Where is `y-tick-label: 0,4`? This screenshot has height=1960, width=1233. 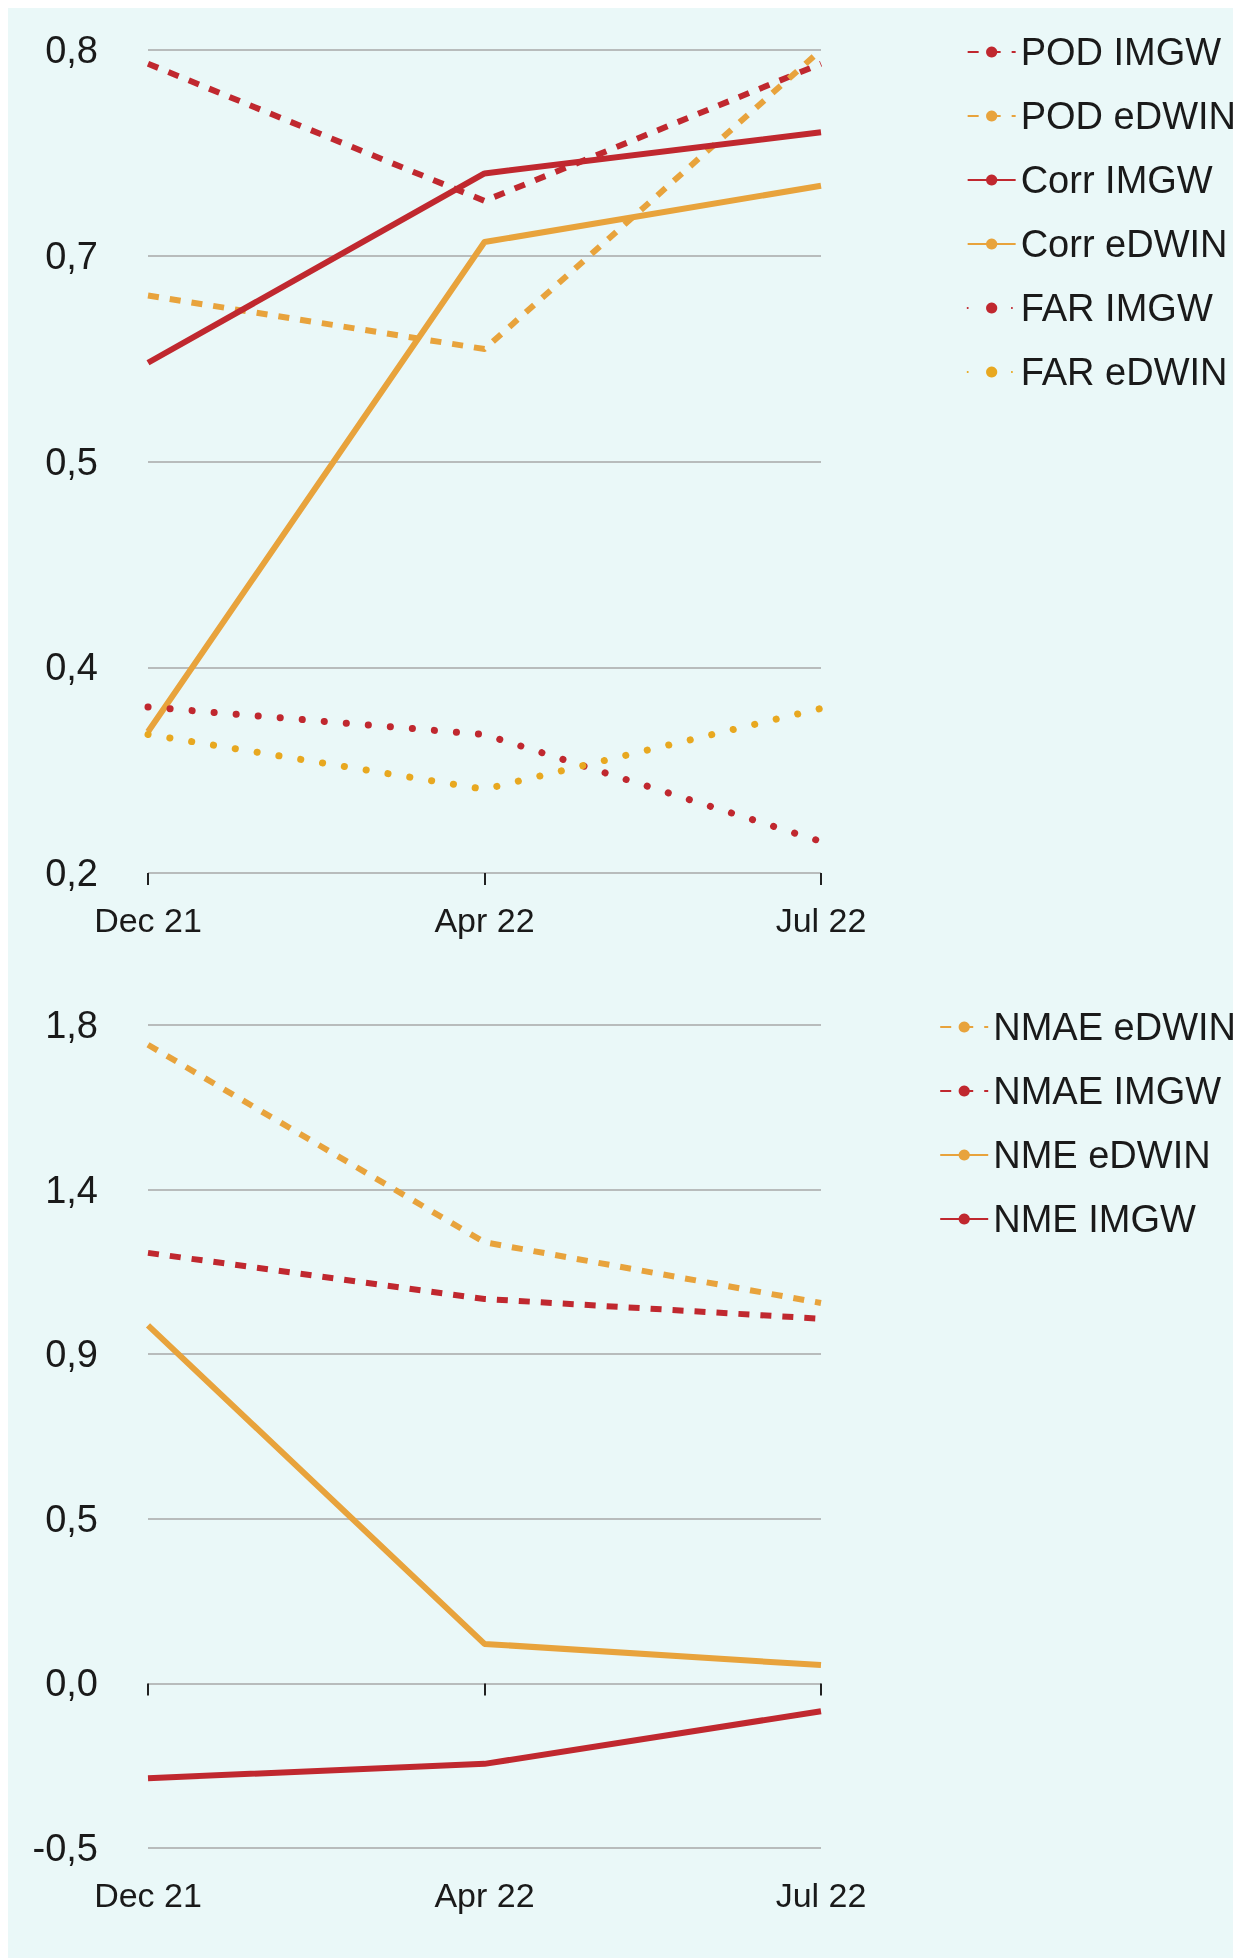 y-tick-label: 0,4 is located at coordinates (71, 667).